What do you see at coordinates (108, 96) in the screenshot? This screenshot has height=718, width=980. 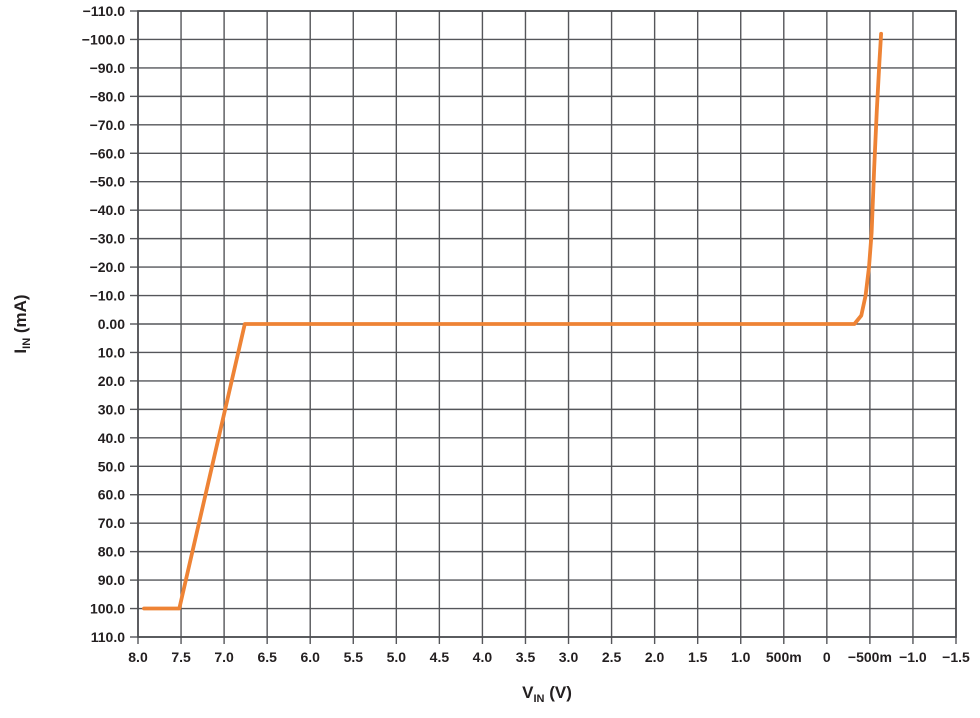 I see `y-tick-label: −80.0` at bounding box center [108, 96].